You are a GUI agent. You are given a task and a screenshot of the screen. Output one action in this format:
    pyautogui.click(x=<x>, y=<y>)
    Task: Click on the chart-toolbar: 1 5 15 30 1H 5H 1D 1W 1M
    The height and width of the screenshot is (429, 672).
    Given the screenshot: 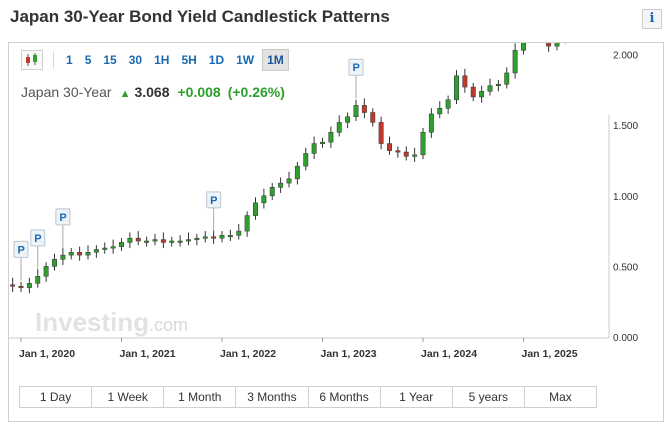 What is the action you would take?
    pyautogui.click(x=157, y=60)
    